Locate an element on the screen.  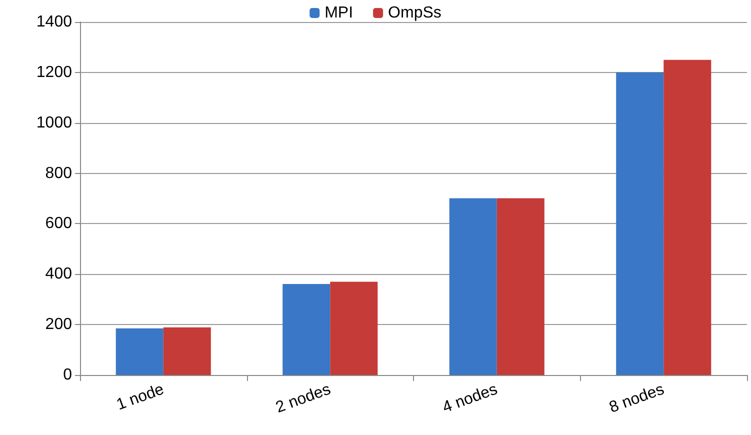
y-tick-label: 800 is located at coordinates (58, 173).